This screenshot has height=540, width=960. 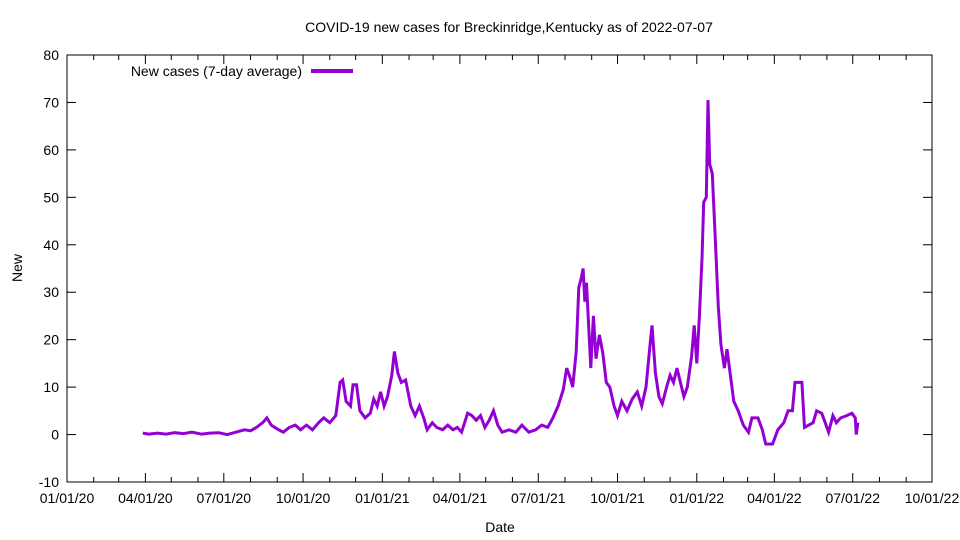 What do you see at coordinates (51, 197) in the screenshot?
I see `y-tick-label: 50` at bounding box center [51, 197].